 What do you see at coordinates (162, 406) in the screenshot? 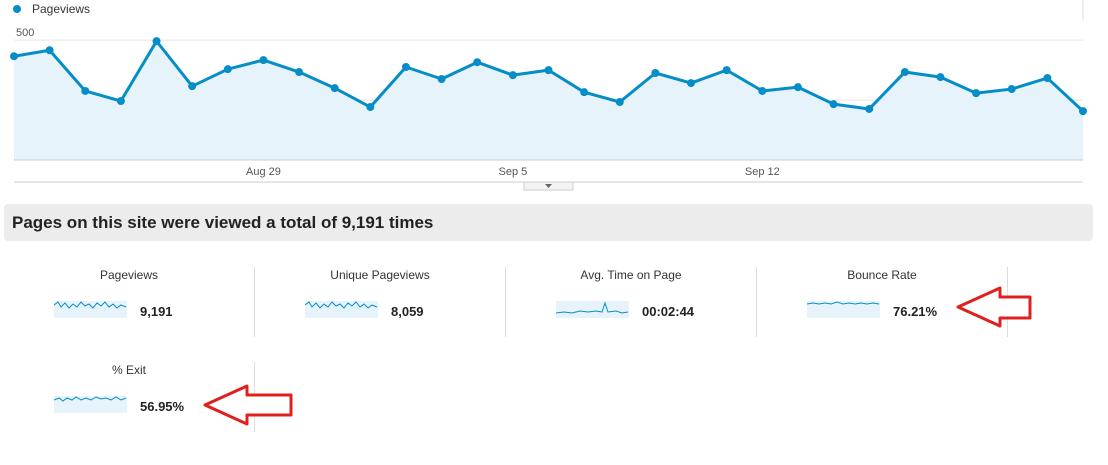
I see `metric-value: 56.95%` at bounding box center [162, 406].